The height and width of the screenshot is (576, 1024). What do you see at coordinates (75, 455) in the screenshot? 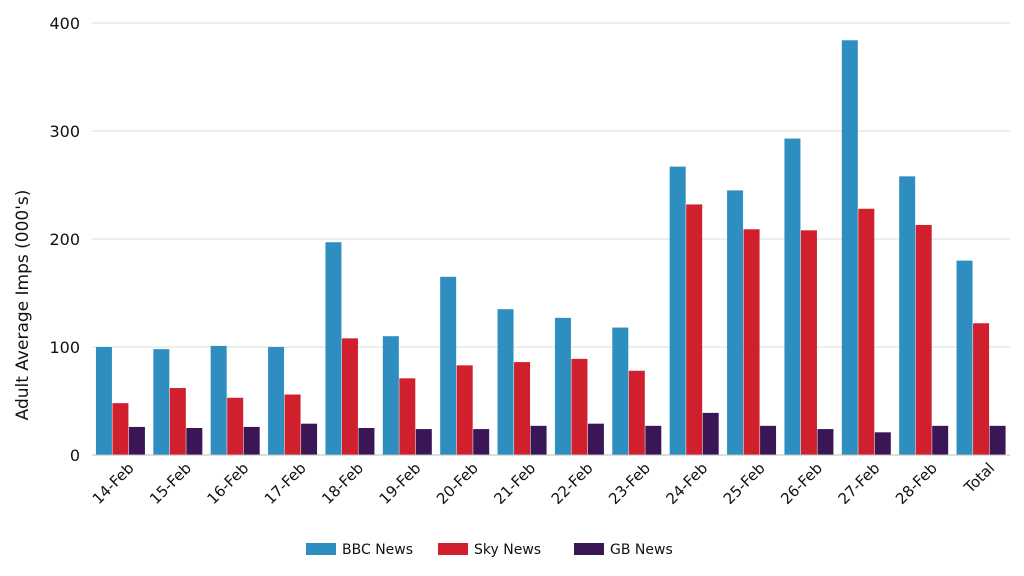
I see `y-tick-label: 0` at bounding box center [75, 455].